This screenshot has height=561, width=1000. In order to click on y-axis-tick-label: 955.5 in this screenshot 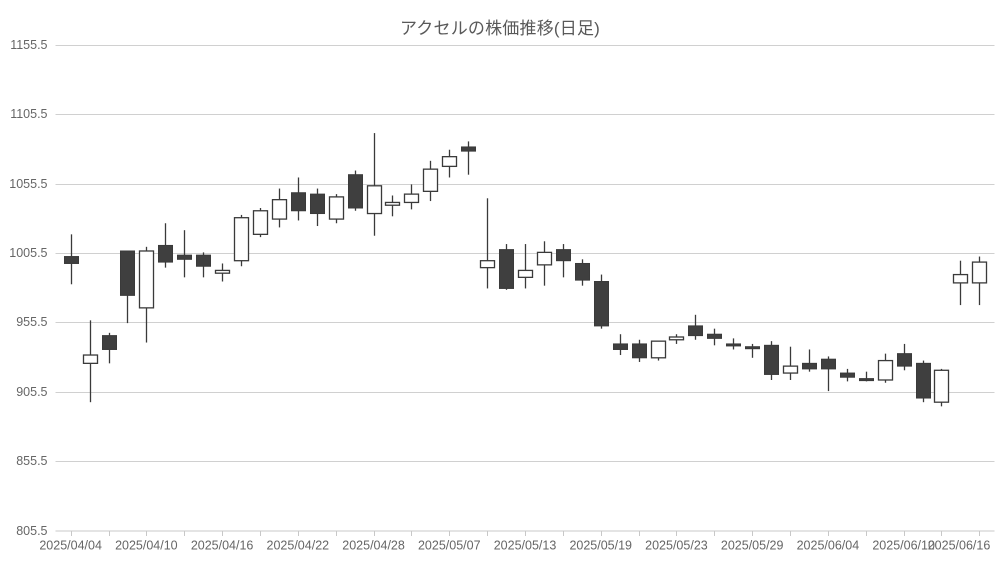, I will do `click(31, 322)`.